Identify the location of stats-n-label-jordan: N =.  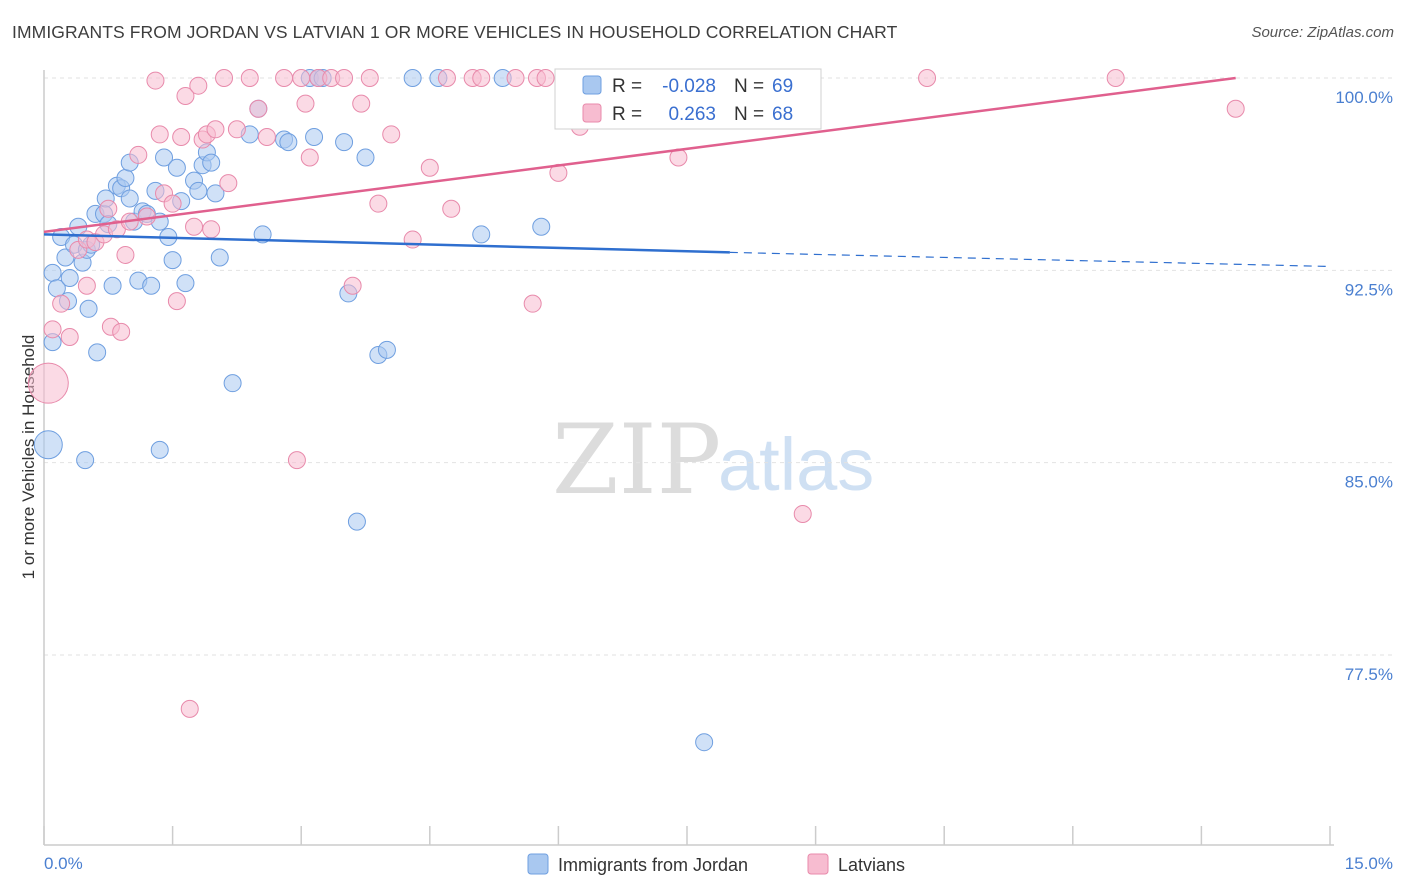
(749, 86).